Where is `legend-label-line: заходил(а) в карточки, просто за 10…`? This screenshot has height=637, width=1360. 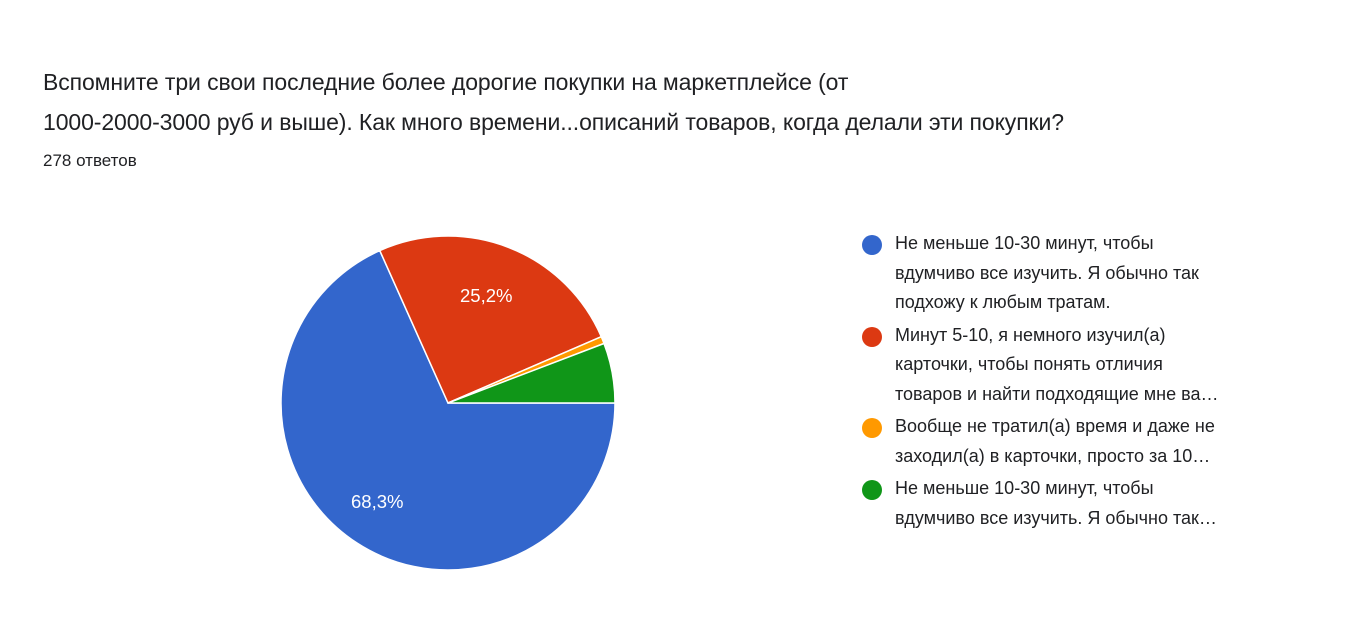 legend-label-line: заходил(а) в карточки, просто за 10… is located at coordinates (1053, 455).